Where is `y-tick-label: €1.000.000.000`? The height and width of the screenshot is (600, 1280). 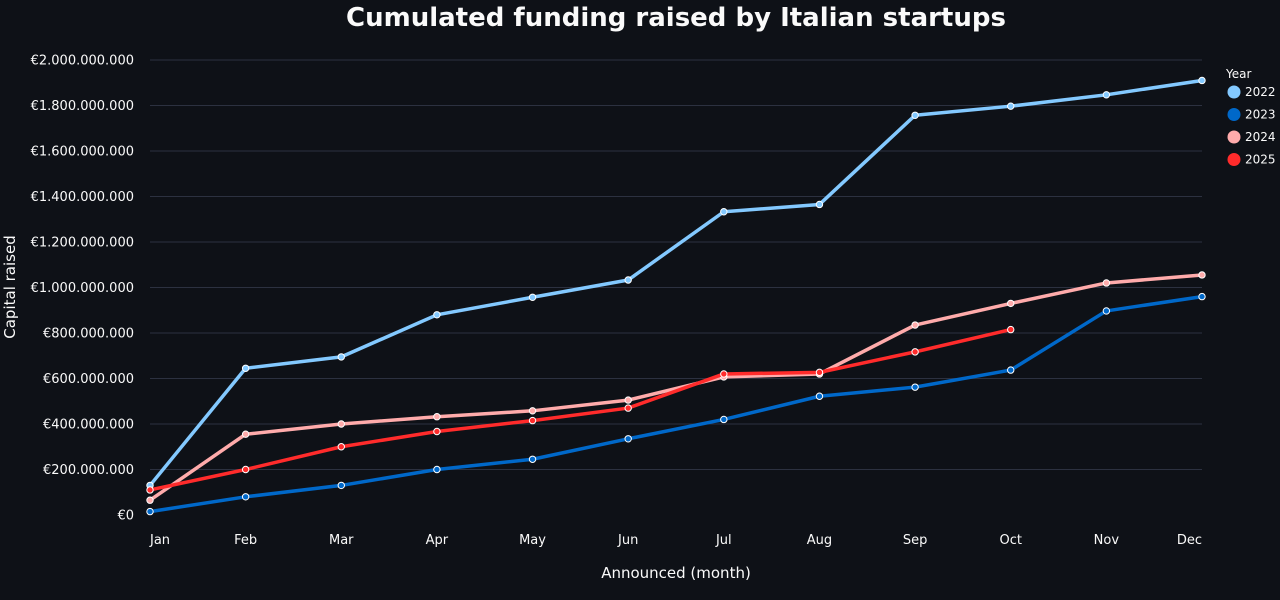
y-tick-label: €1.000.000.000 is located at coordinates (82, 288).